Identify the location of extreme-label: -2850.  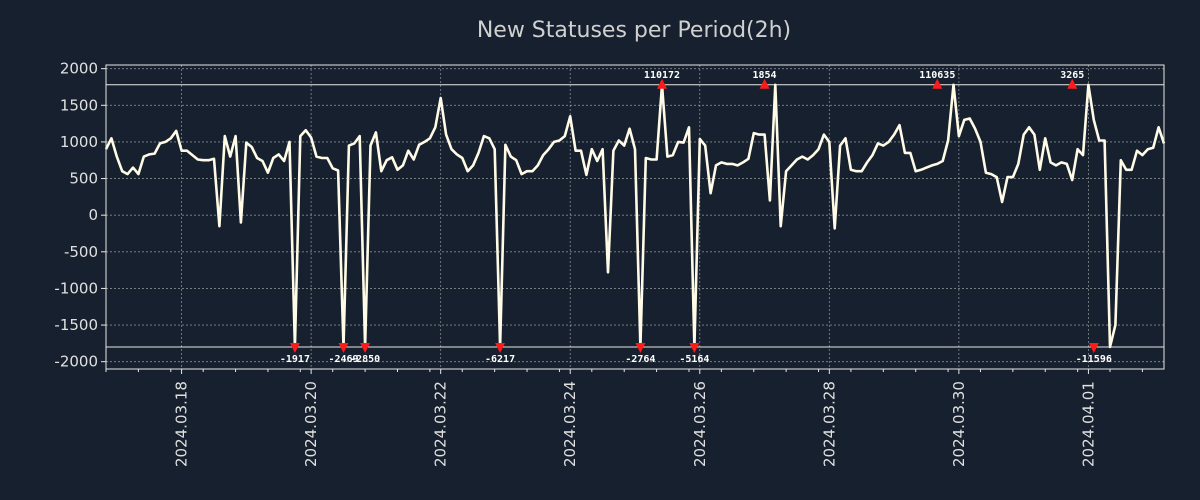
(365, 359).